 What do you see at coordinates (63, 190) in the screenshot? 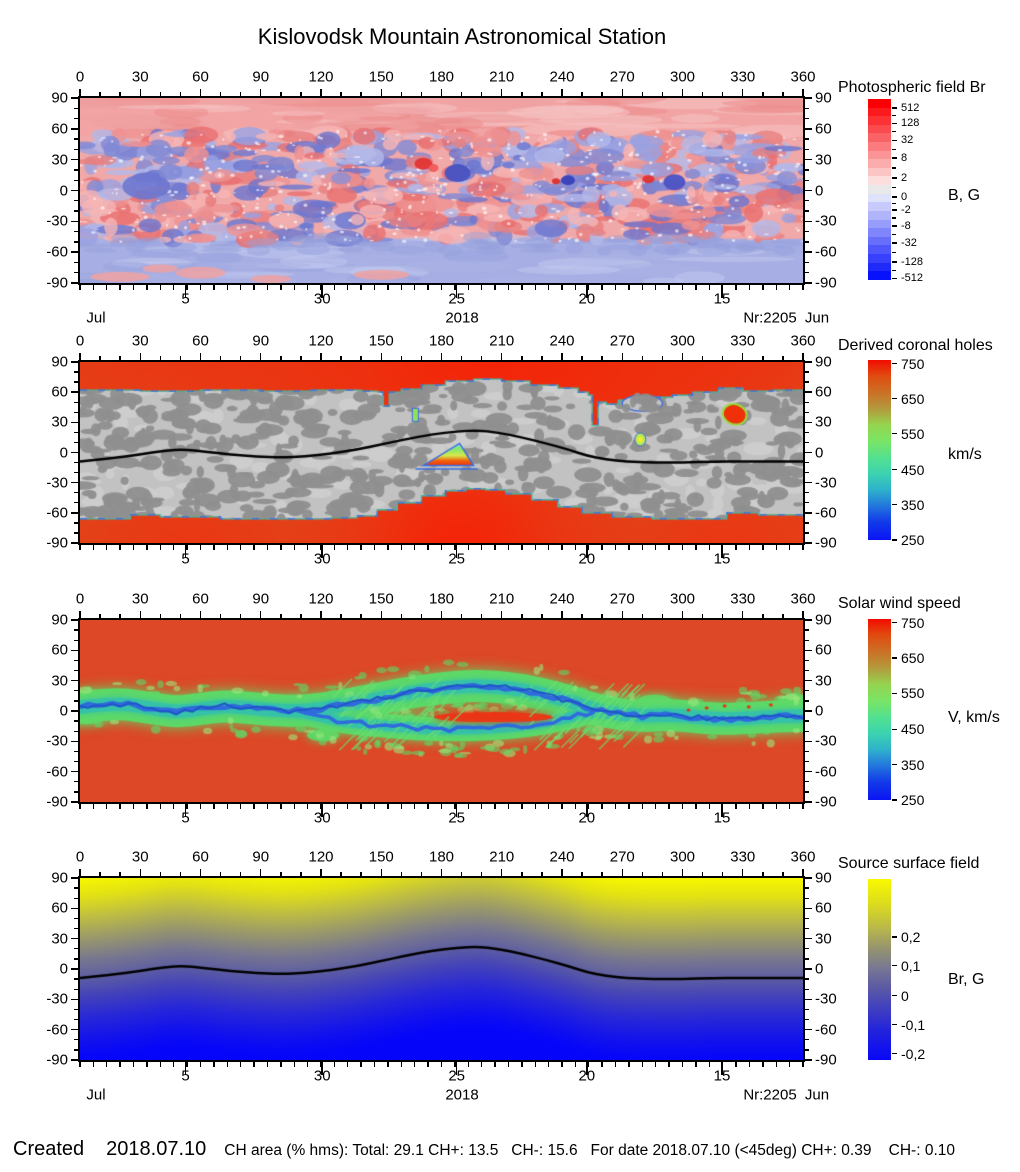
I see `lat-tick-label-left: 0` at bounding box center [63, 190].